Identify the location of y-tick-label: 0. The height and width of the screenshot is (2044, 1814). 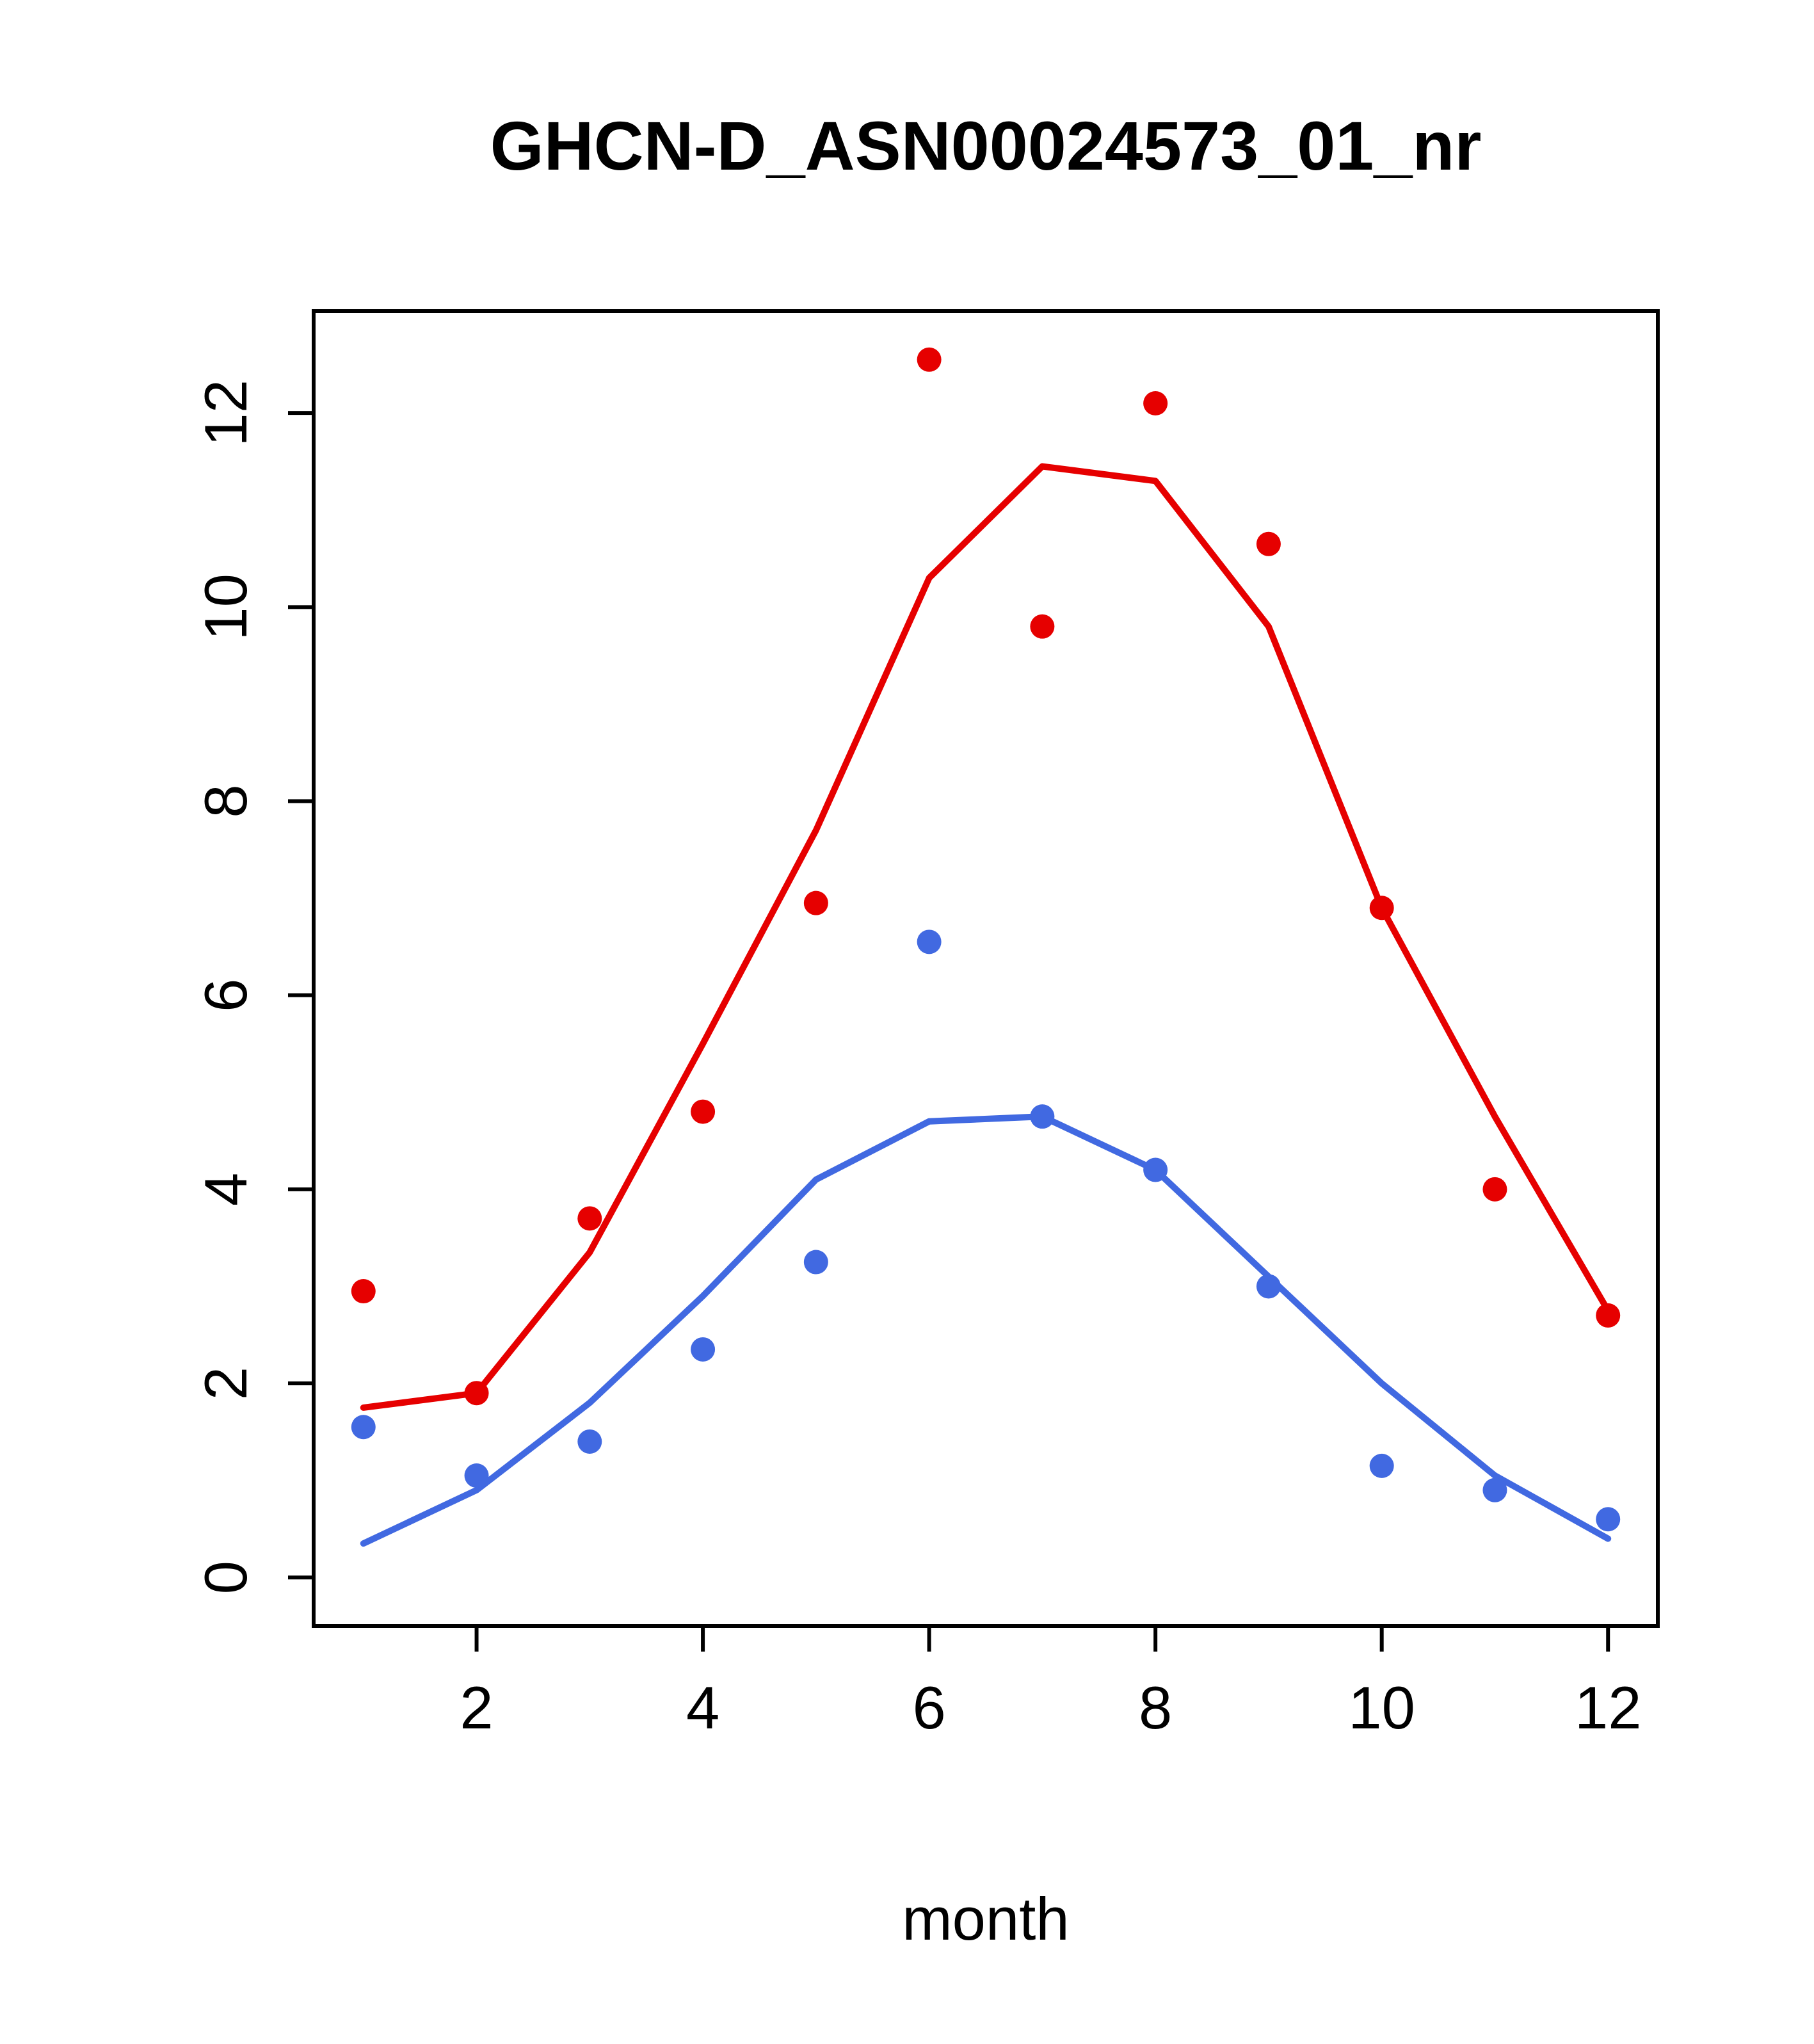
(225, 1577).